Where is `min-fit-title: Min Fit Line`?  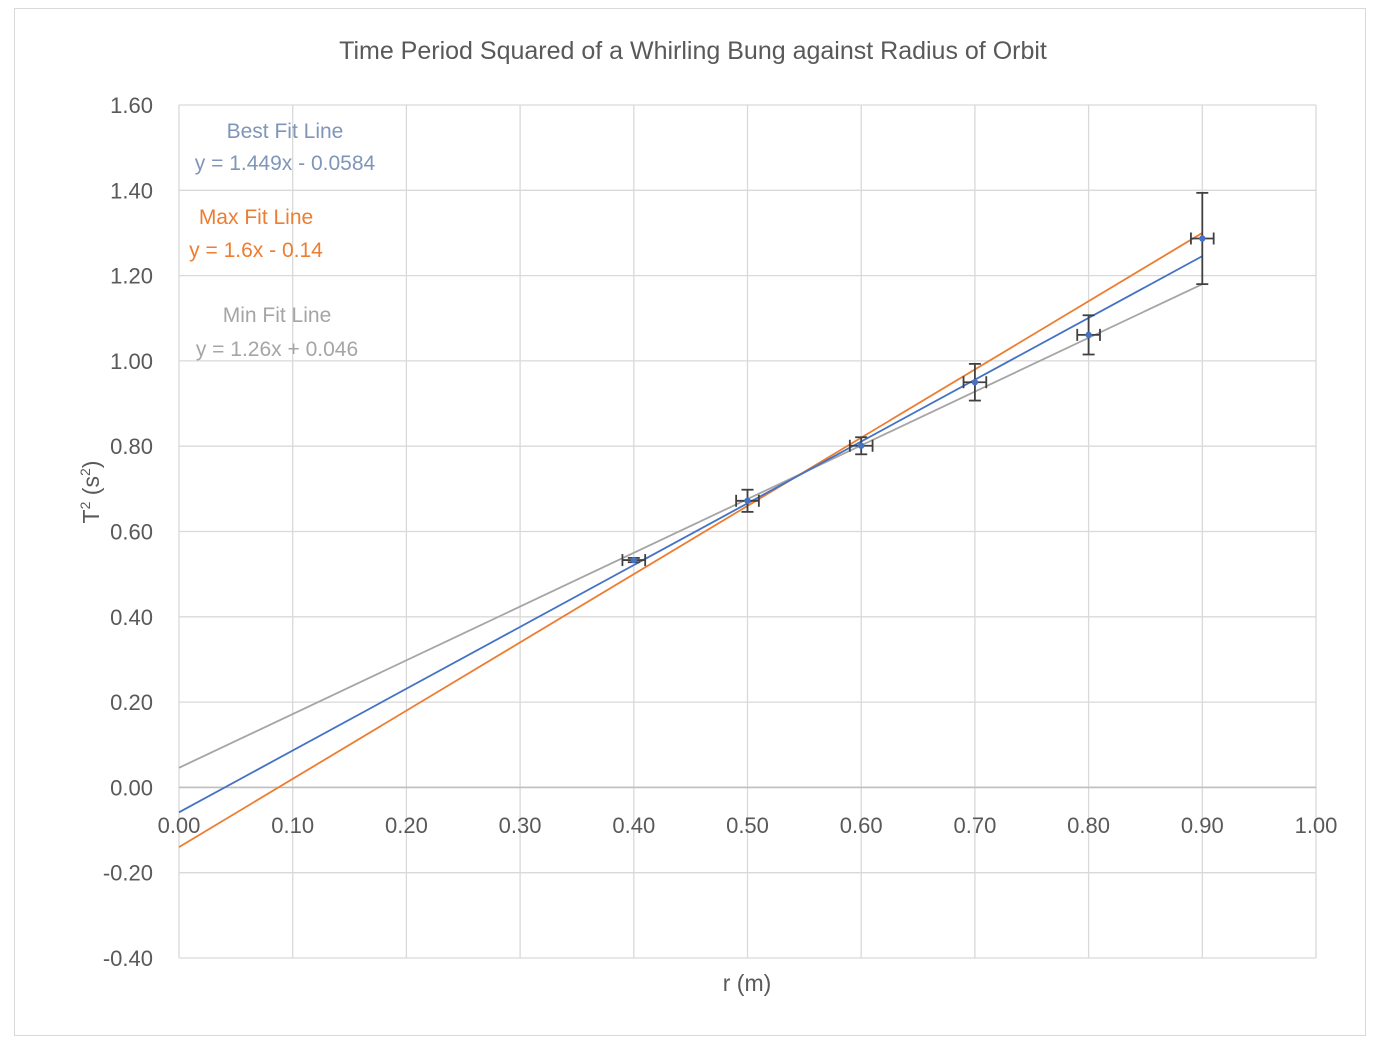
min-fit-title: Min Fit Line is located at coordinates (277, 315).